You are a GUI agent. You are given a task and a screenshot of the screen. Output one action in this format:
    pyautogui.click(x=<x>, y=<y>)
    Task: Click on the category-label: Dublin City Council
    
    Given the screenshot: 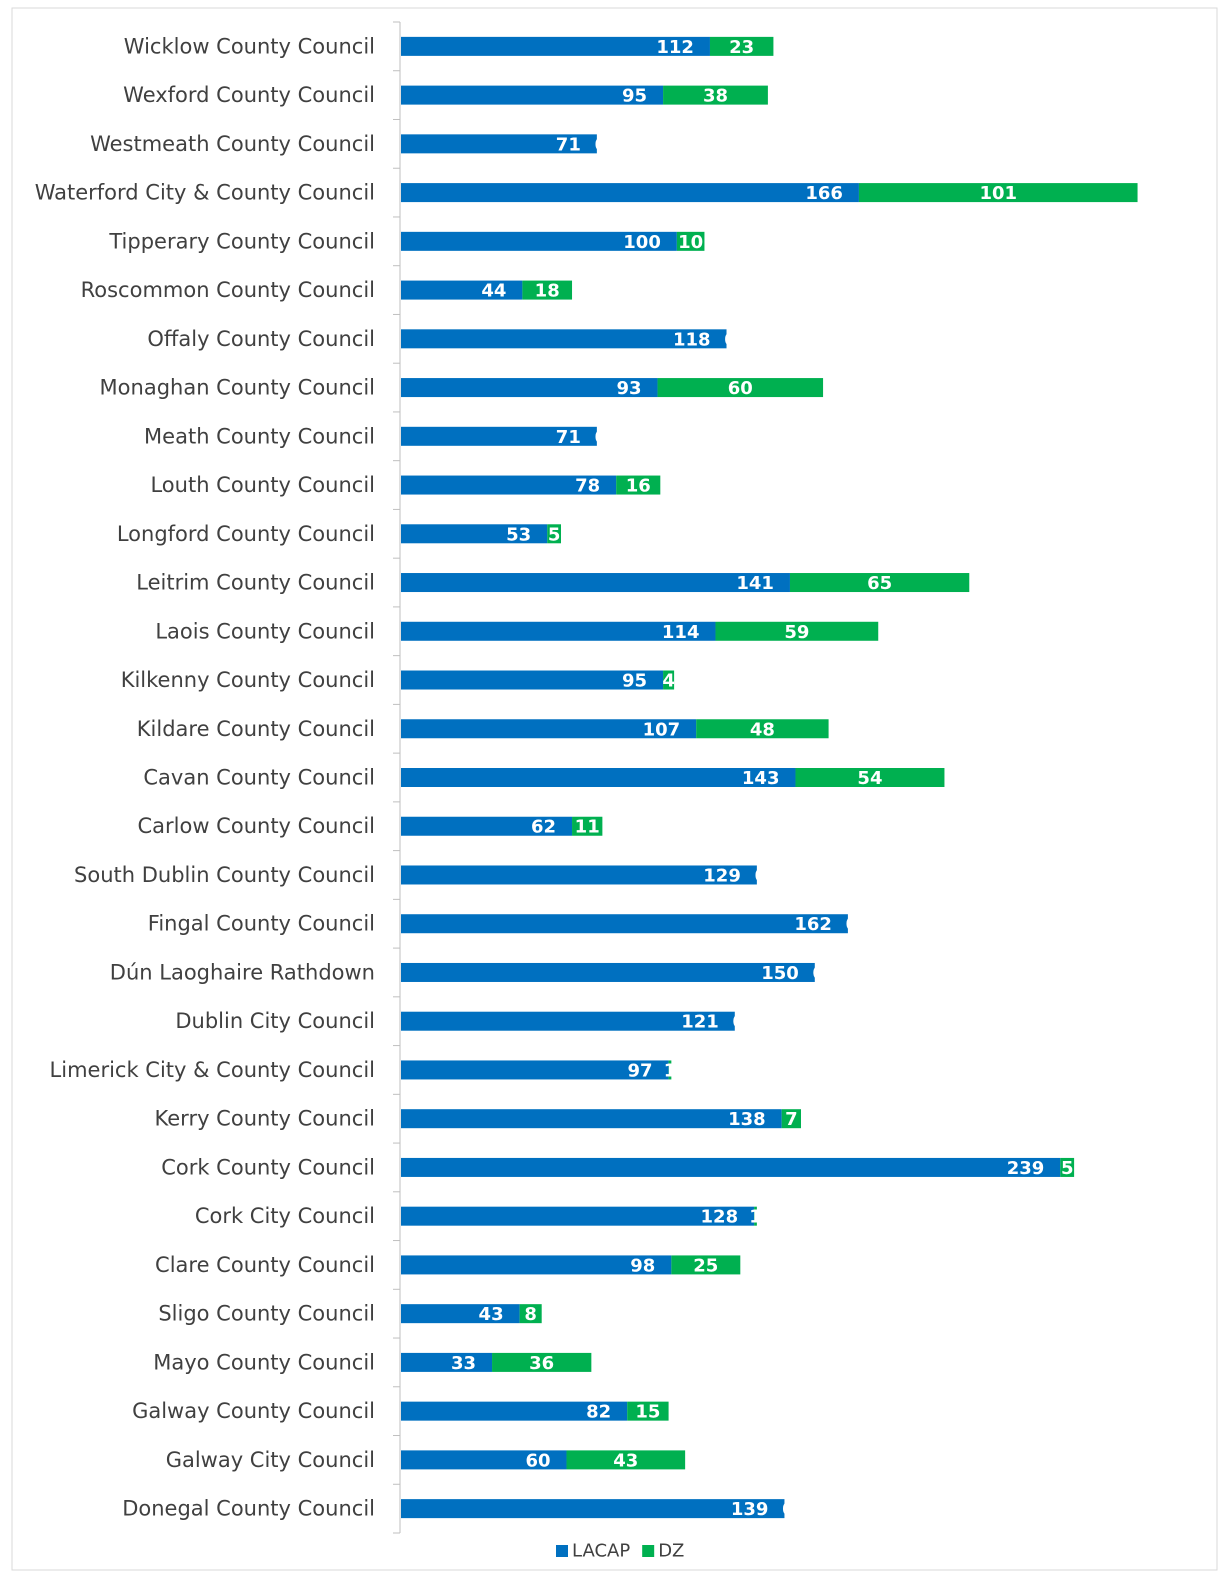 What is the action you would take?
    pyautogui.click(x=275, y=1021)
    